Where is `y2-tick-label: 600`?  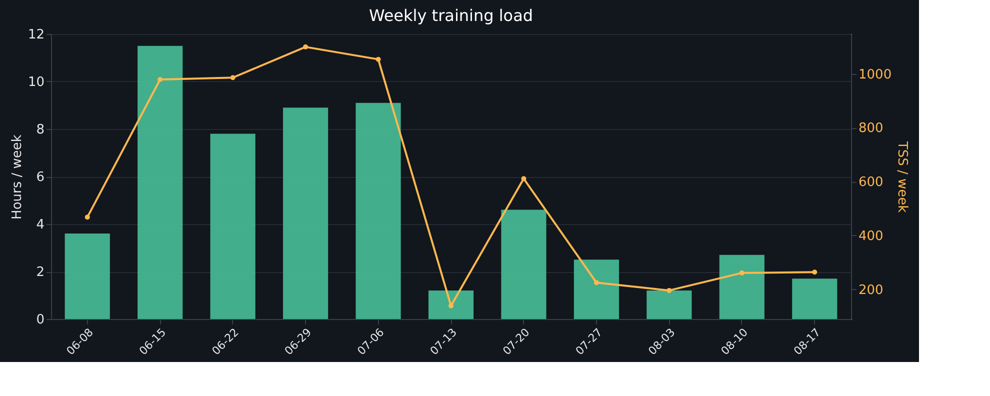 y2-tick-label: 600 is located at coordinates (871, 182).